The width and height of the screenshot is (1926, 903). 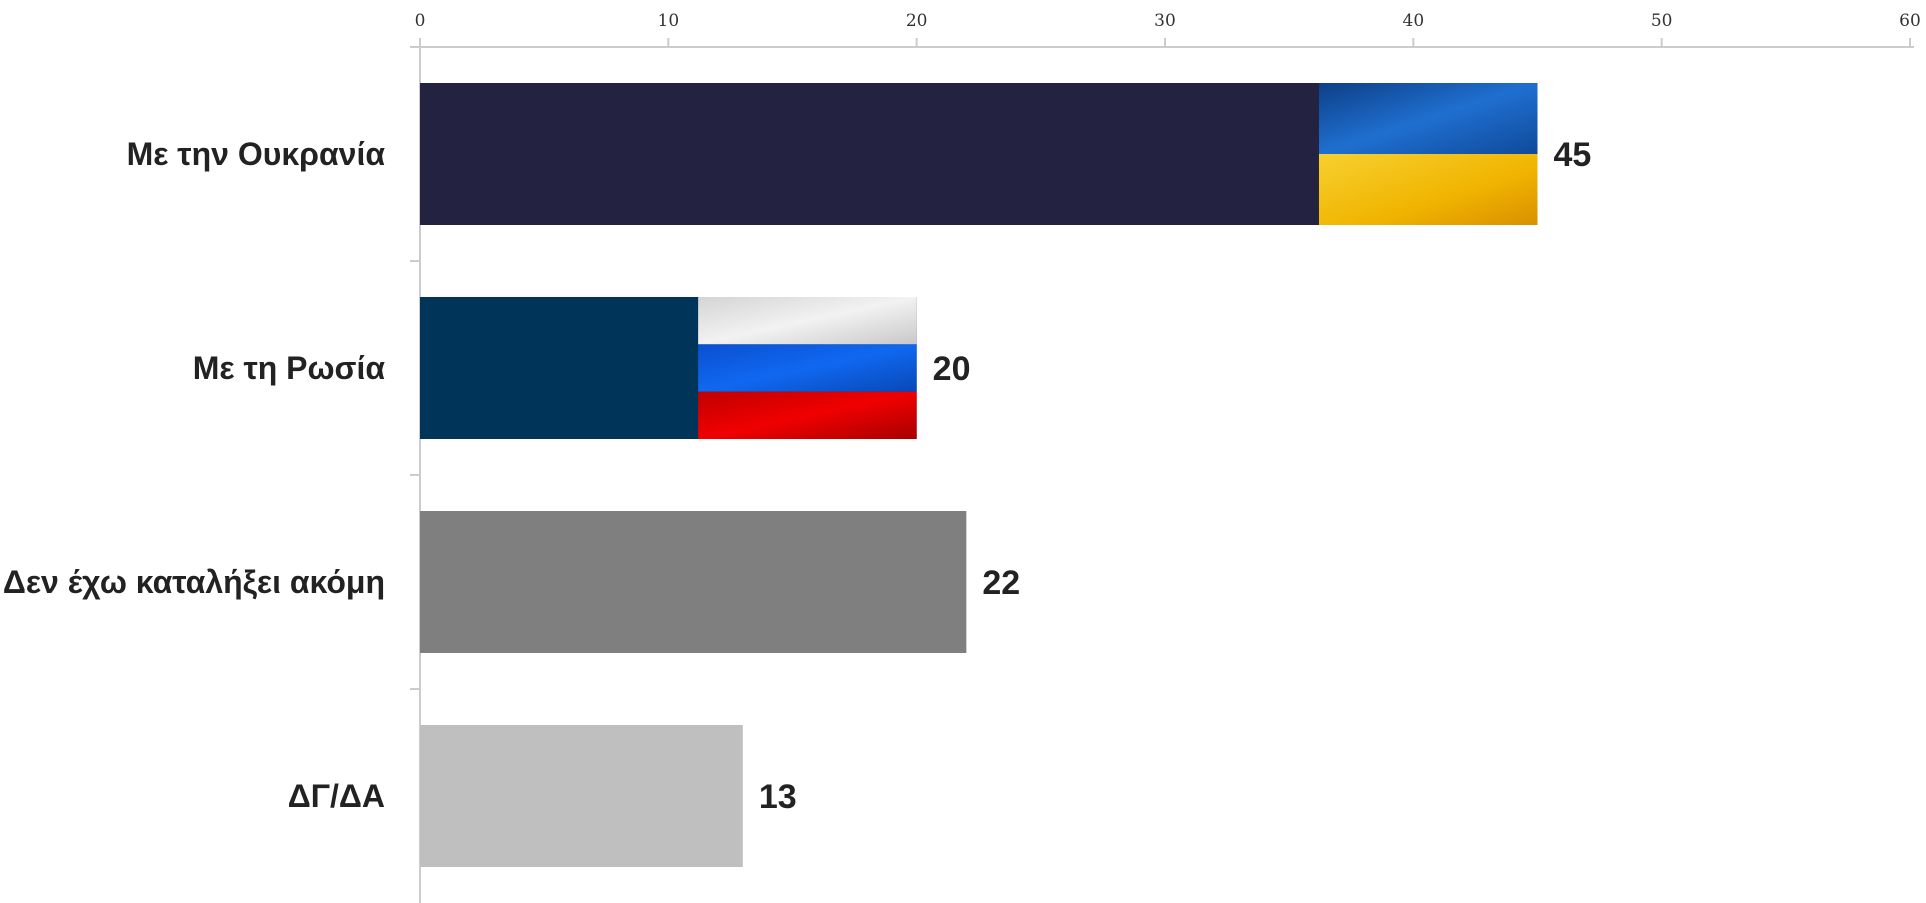 What do you see at coordinates (1005, 154) in the screenshot?
I see `bar-group: 45` at bounding box center [1005, 154].